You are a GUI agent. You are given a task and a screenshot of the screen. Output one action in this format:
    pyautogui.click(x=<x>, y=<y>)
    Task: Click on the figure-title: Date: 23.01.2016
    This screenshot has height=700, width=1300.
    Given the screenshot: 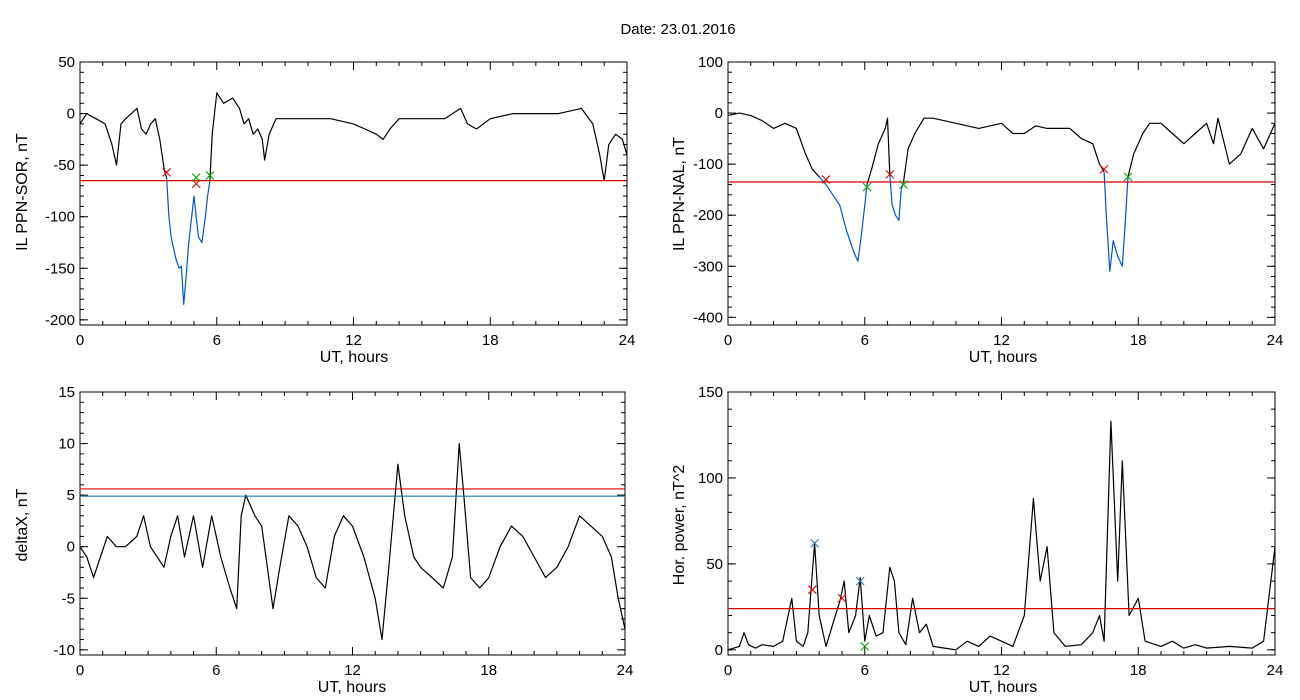 What is the action you would take?
    pyautogui.click(x=677, y=29)
    